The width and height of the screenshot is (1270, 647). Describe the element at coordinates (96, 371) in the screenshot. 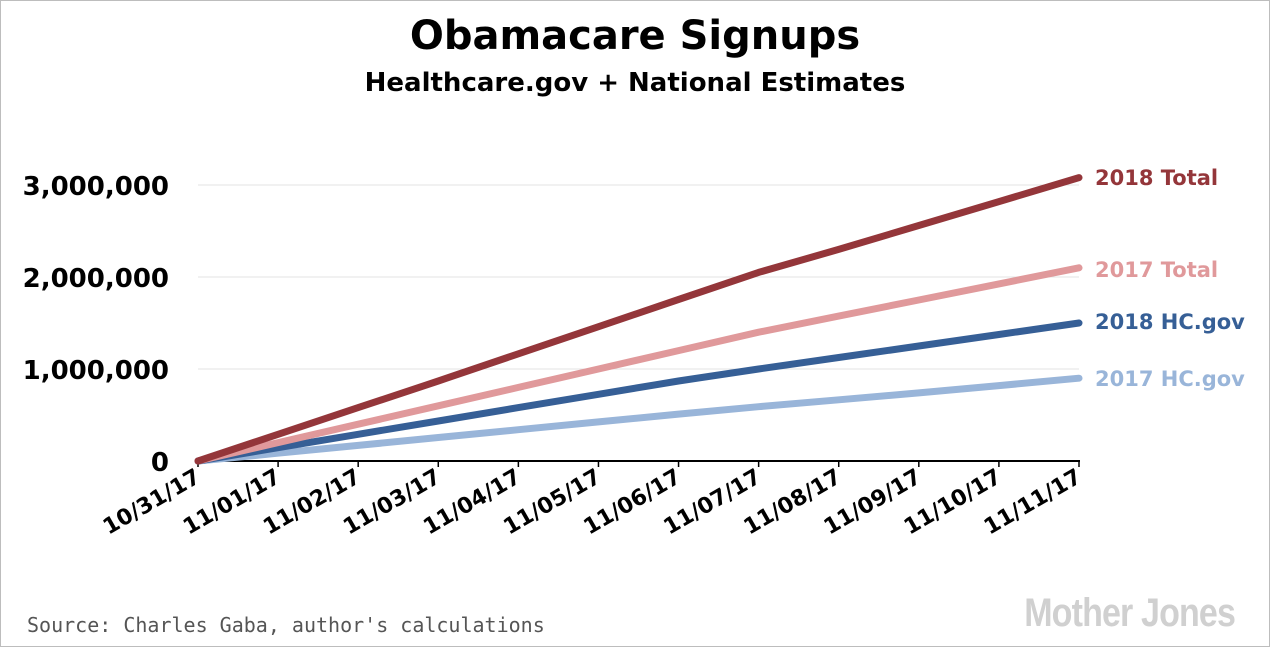

I see `y-tick-label: 1,000,000` at that location.